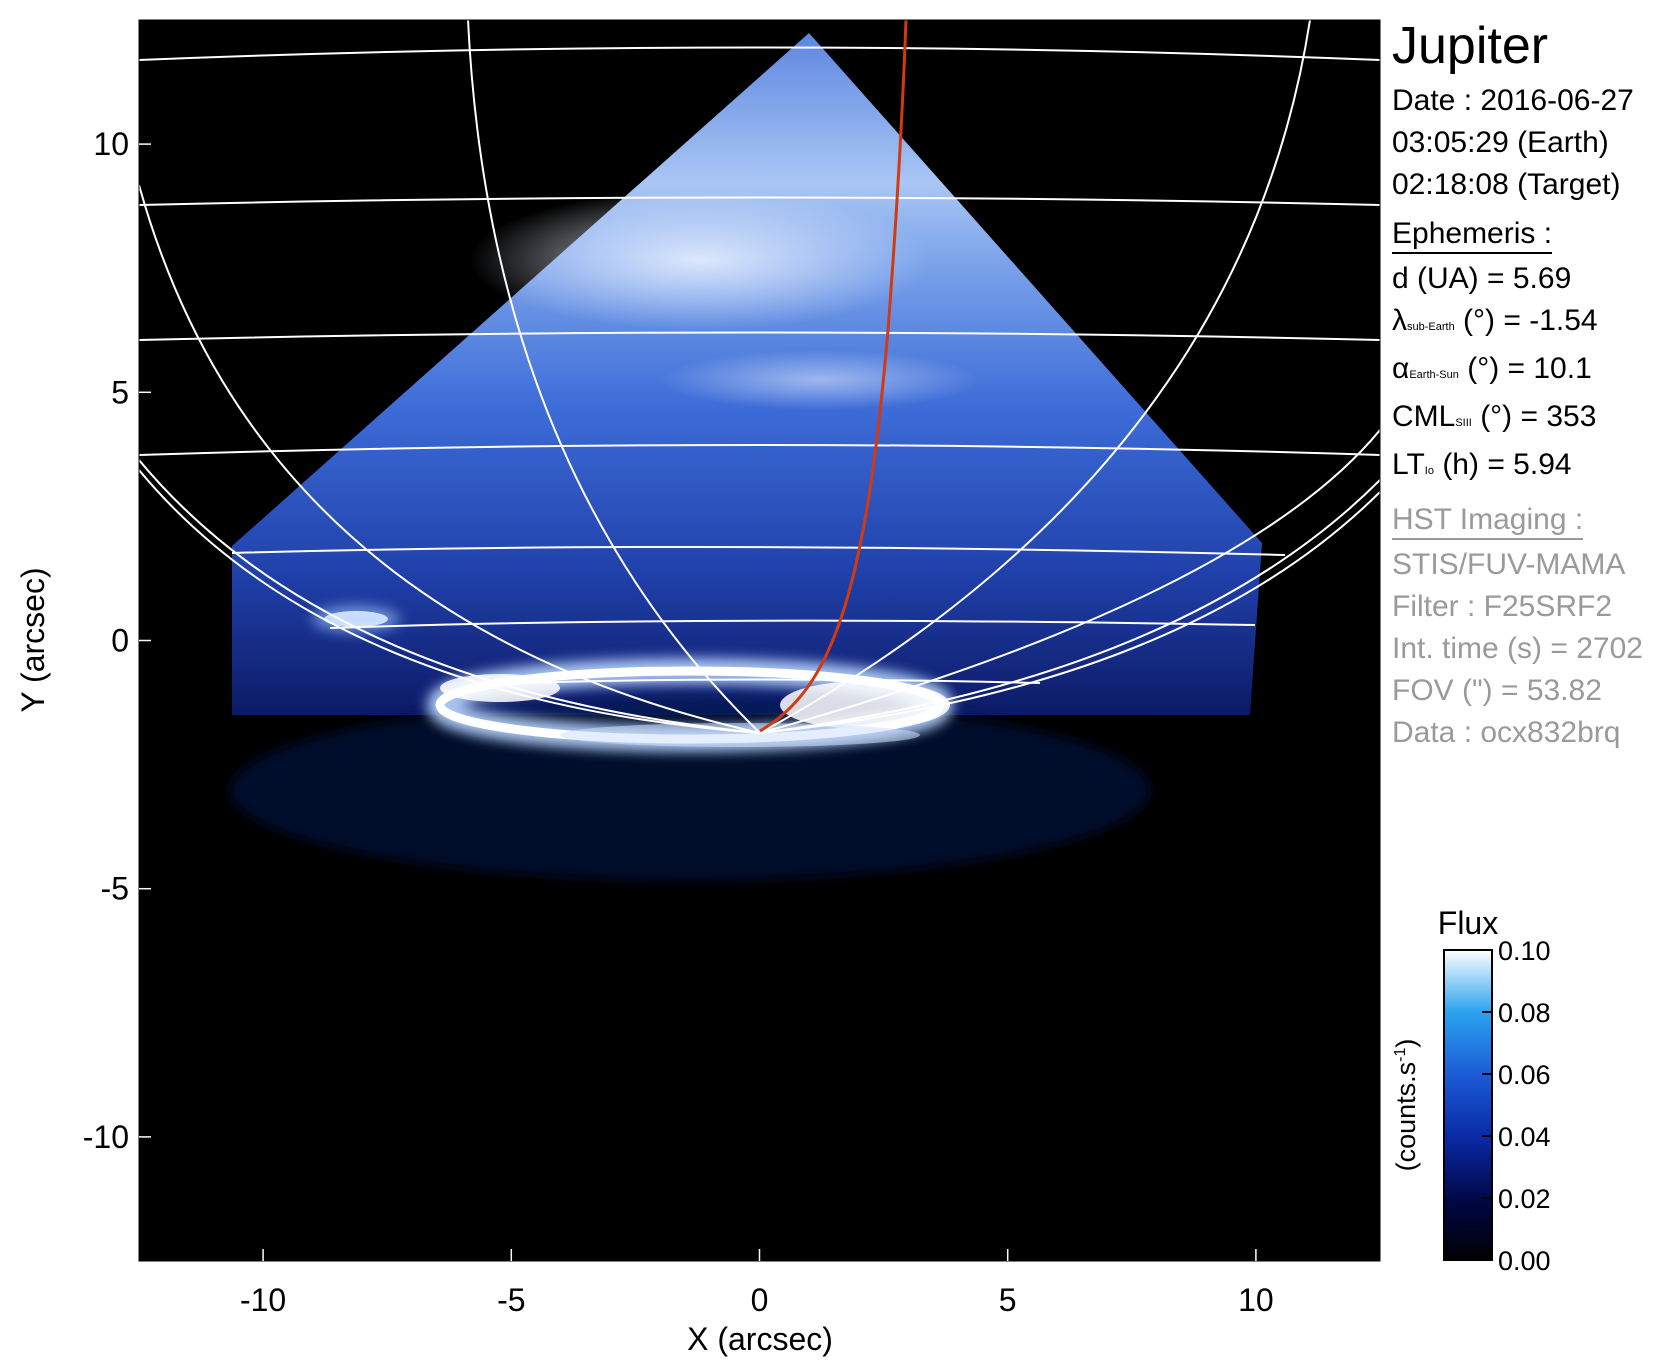 The width and height of the screenshot is (1677, 1367). Describe the element at coordinates (1524, 1137) in the screenshot. I see `colorbar-tick-label: 0.04` at that location.